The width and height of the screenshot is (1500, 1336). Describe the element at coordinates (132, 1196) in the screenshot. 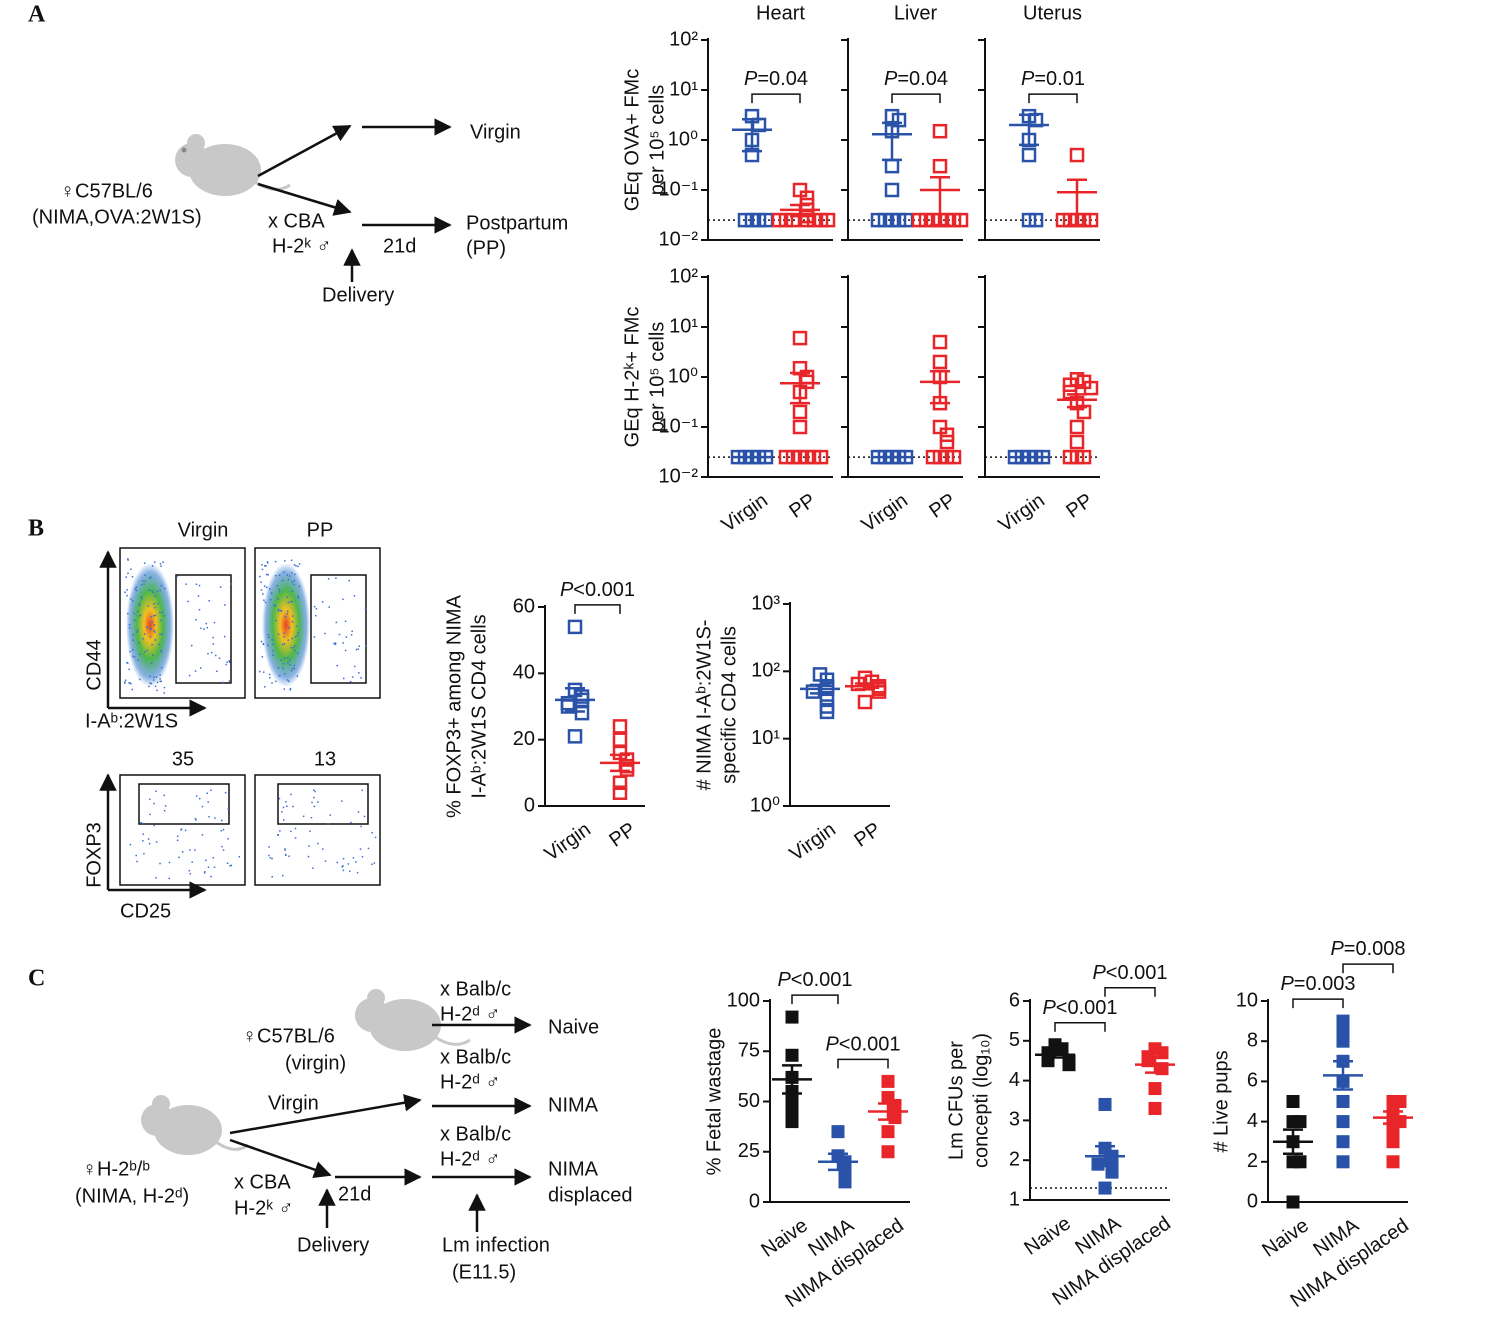

I see `mother-detail: (NIMA, H-2ᵈ)` at that location.